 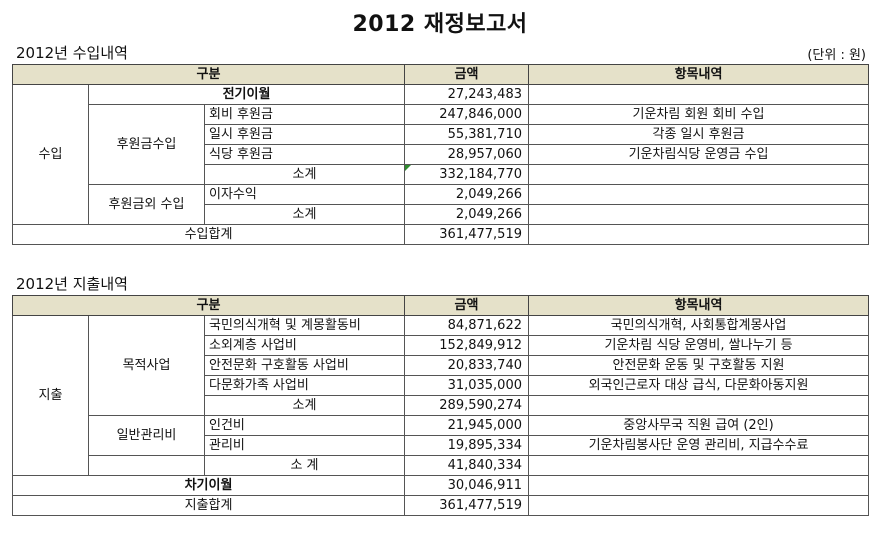 I want to click on carryover-amount: 27,243,483, so click(x=466, y=94).